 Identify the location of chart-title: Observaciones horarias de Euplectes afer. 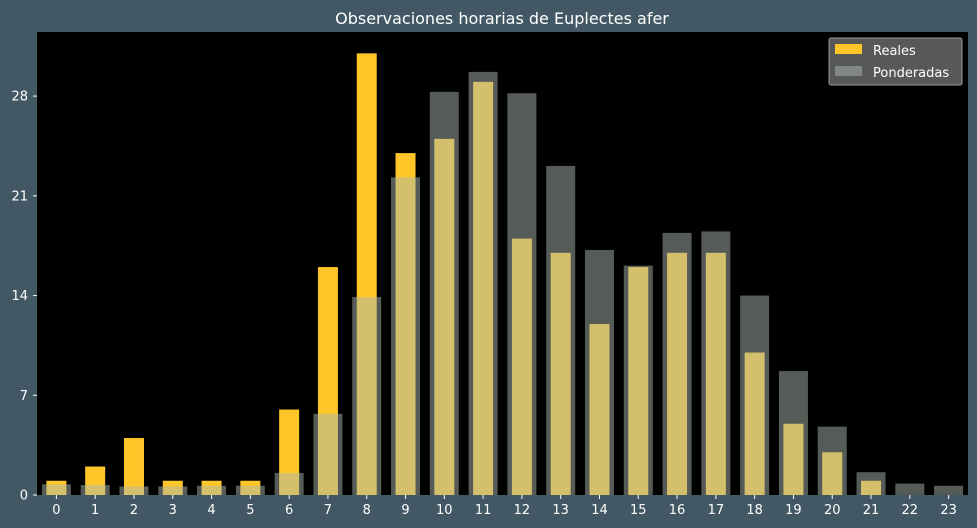
(502, 18).